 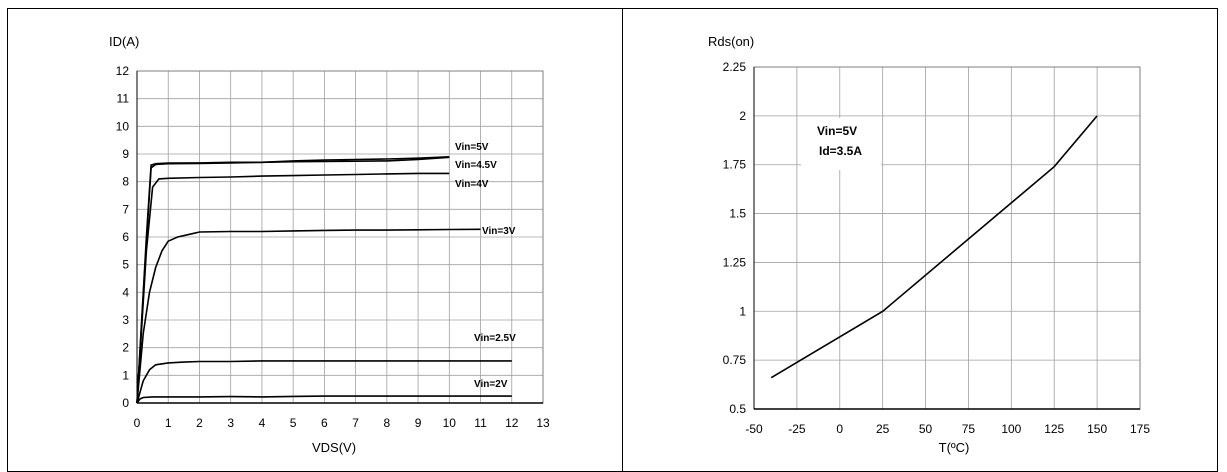 I want to click on id-vds-x-tick-label: 1, so click(x=168, y=423).